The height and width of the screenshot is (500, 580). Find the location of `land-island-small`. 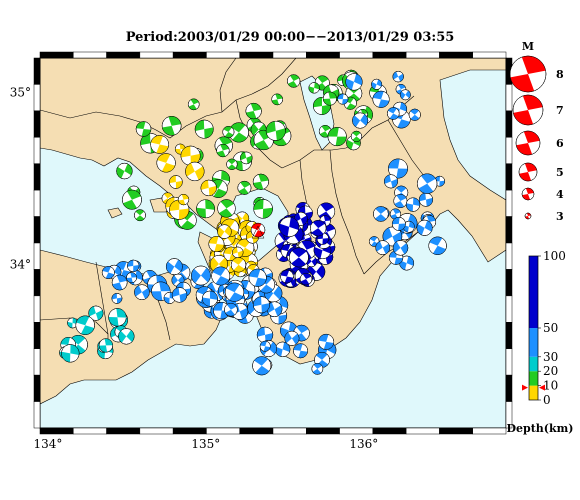

land-island-small is located at coordinates (115, 213).